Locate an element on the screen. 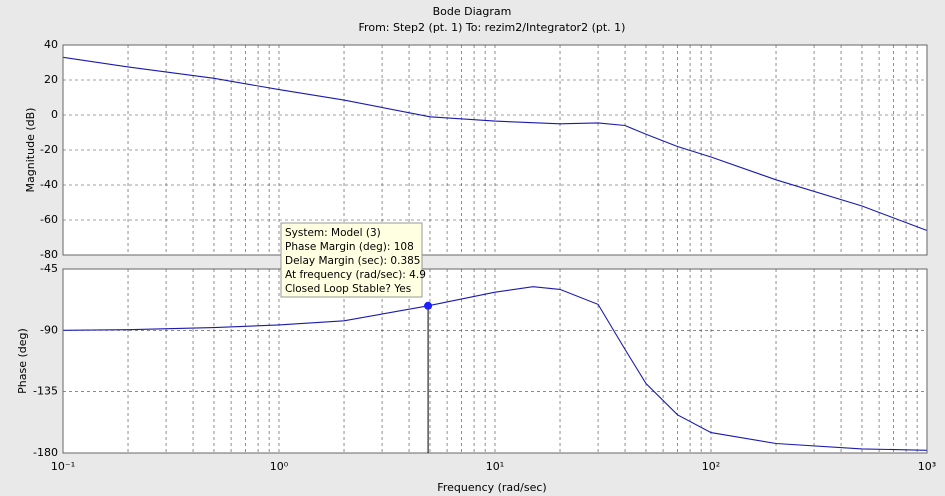  y-tick-label: 20 is located at coordinates (51, 79).